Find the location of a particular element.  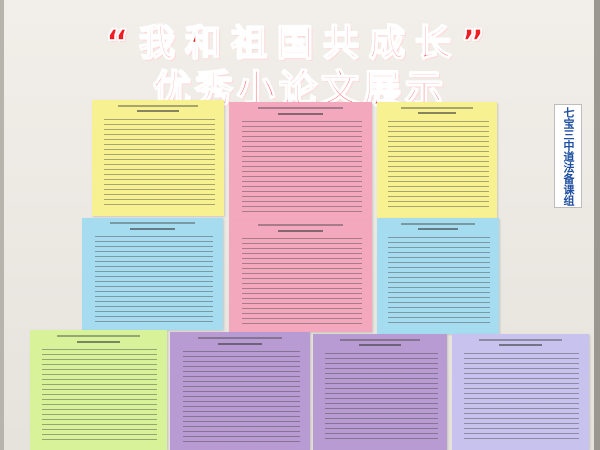

essay-paper-lavender is located at coordinates (520, 392).